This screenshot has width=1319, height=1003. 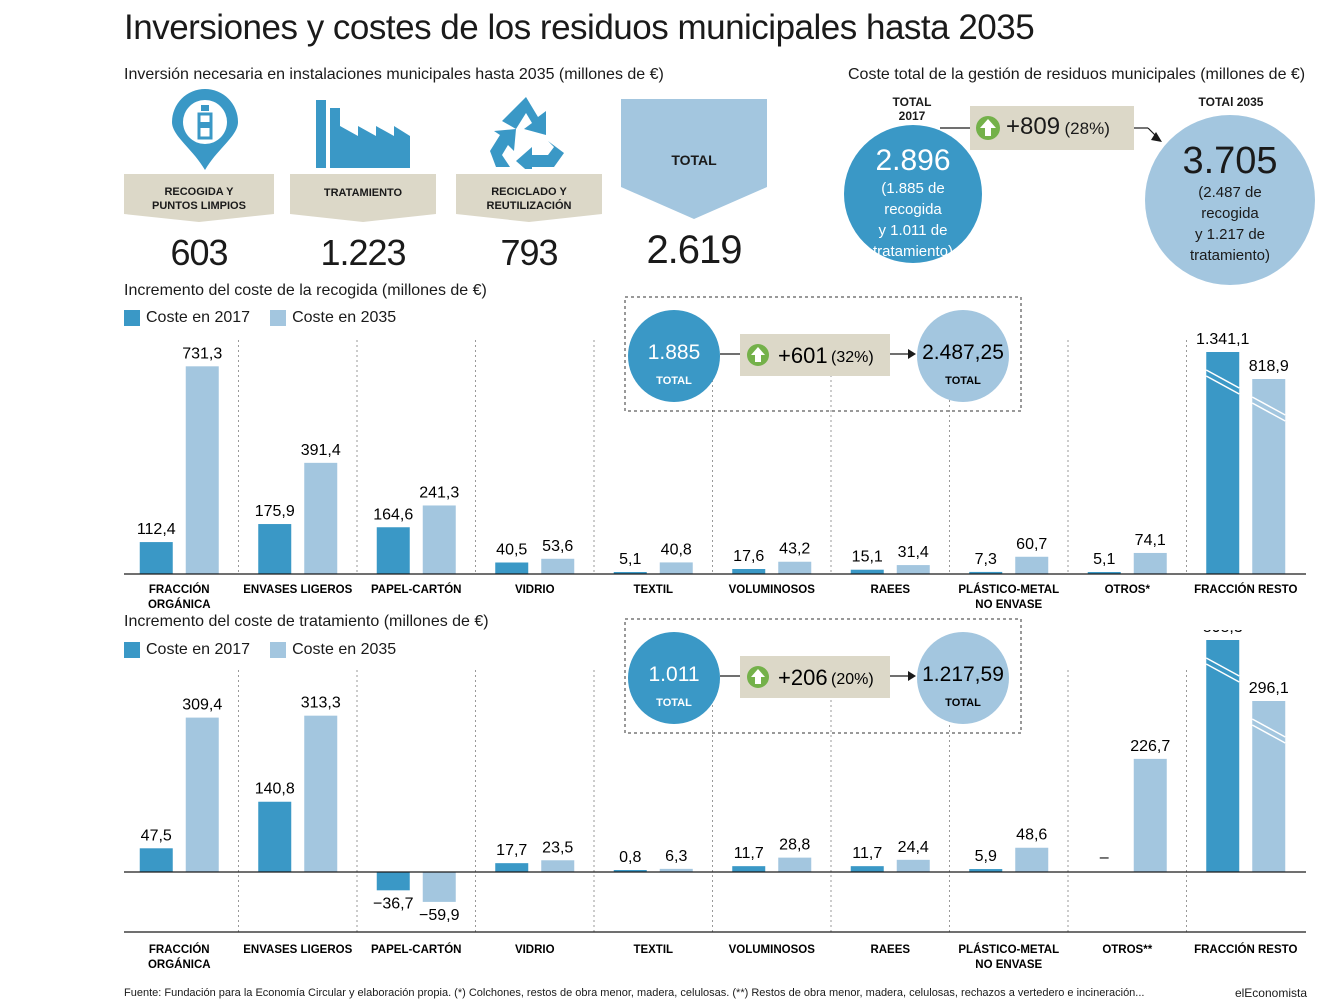 I want to click on investment-label-recogida: RECOGIDA Y PUNTOS LIMPIOS, so click(x=199, y=199).